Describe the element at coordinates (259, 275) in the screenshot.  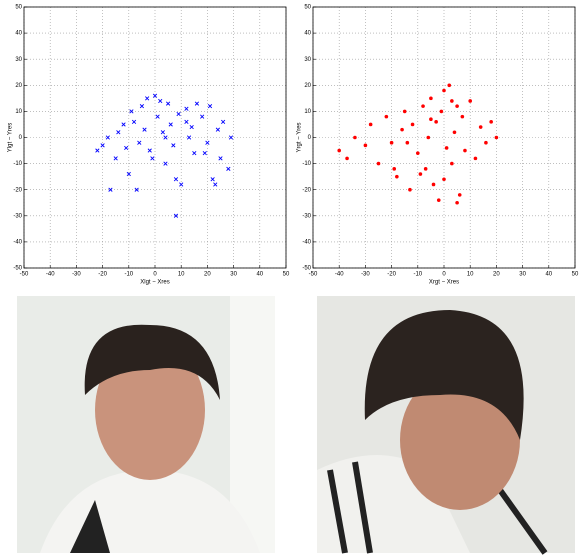
I see `x-tick-label: 40` at that location.